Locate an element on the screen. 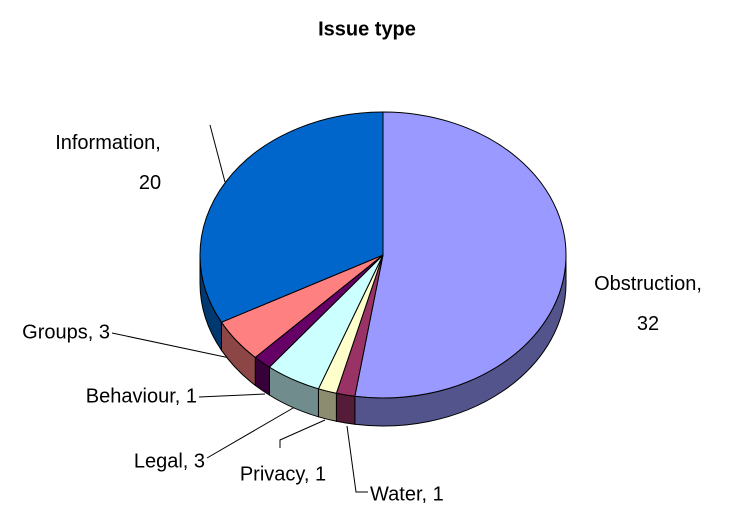 The height and width of the screenshot is (512, 735). data-label: Information, 20 is located at coordinates (108, 163).